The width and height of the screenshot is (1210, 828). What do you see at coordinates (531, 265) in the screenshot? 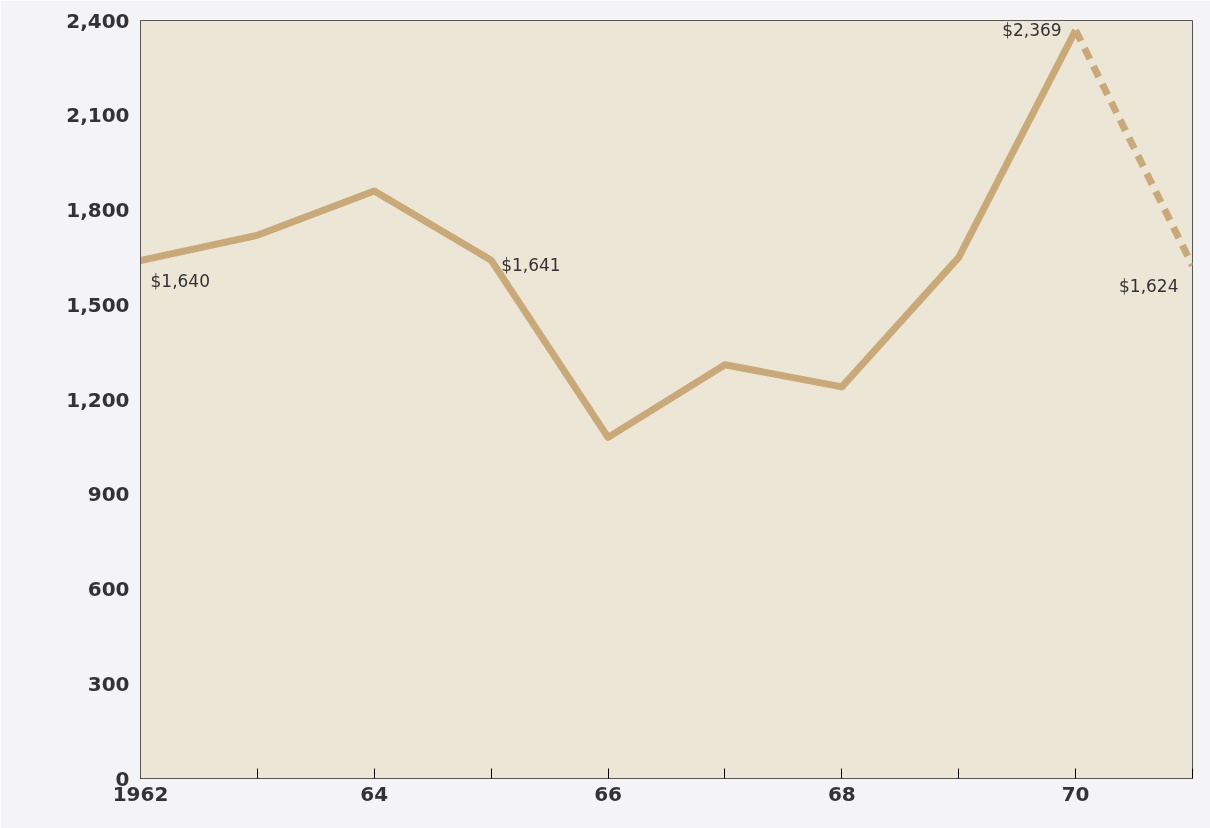
I see `data-label: $1,641` at bounding box center [531, 265].